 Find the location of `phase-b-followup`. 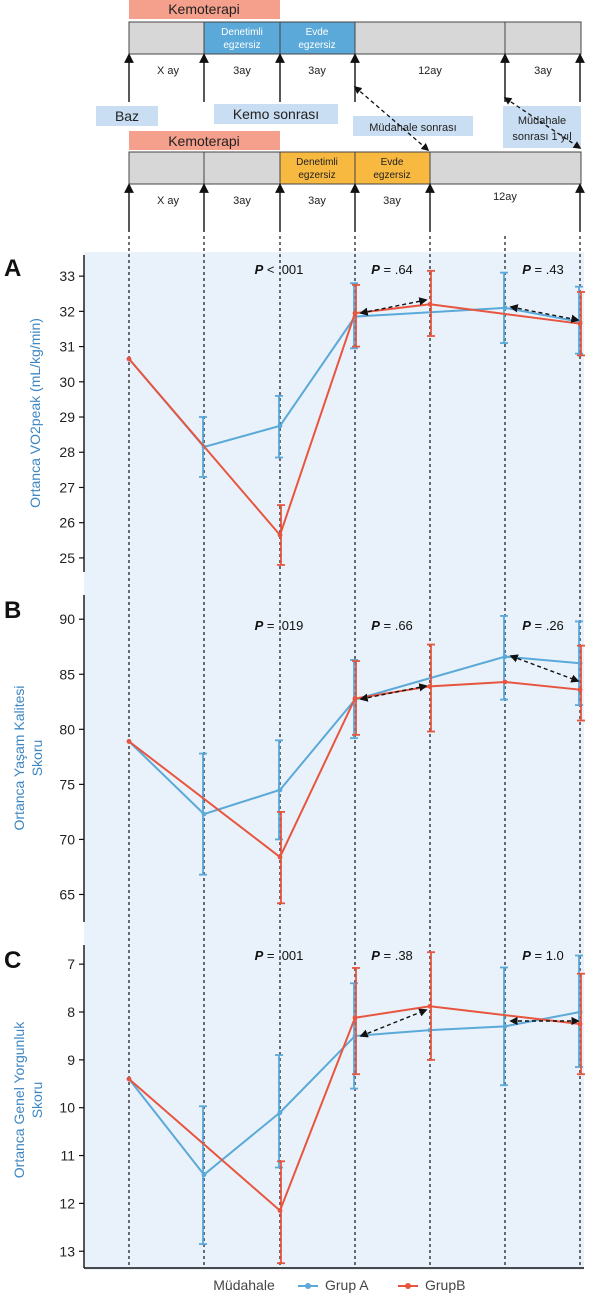

phase-b-followup is located at coordinates (505, 168).